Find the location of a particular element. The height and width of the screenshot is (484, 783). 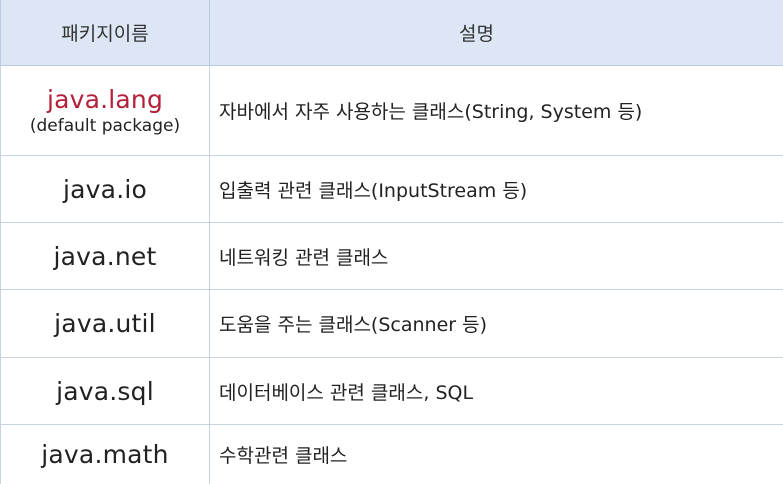

table-row: java.sql 데이터베이스 관련 클래스, SQL is located at coordinates (391, 391).